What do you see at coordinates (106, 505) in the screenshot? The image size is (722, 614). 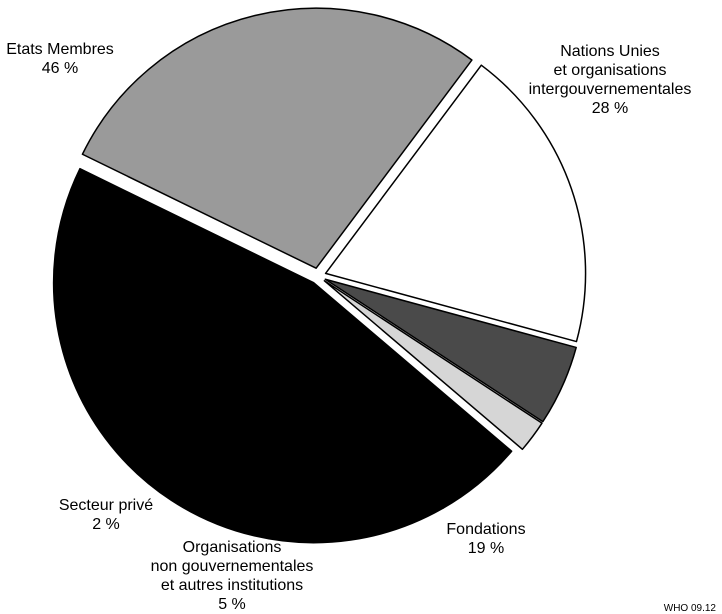 I see `pie-category-label: Secteur privé` at bounding box center [106, 505].